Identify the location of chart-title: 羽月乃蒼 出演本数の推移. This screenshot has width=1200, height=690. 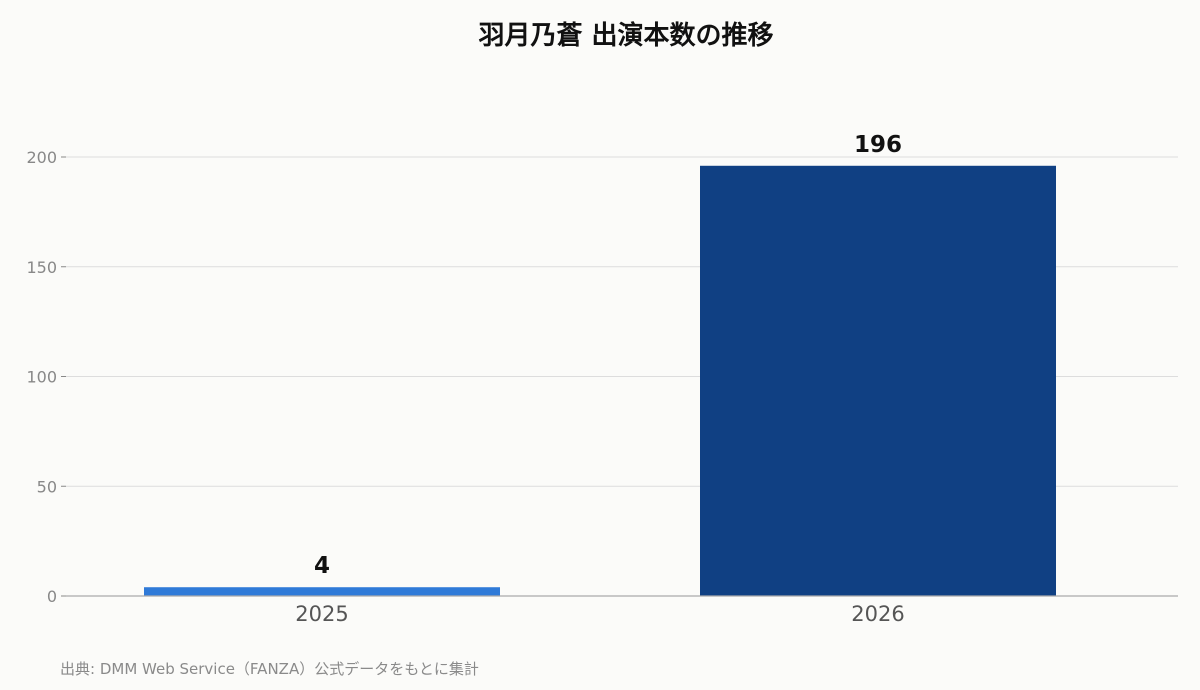
(625, 35).